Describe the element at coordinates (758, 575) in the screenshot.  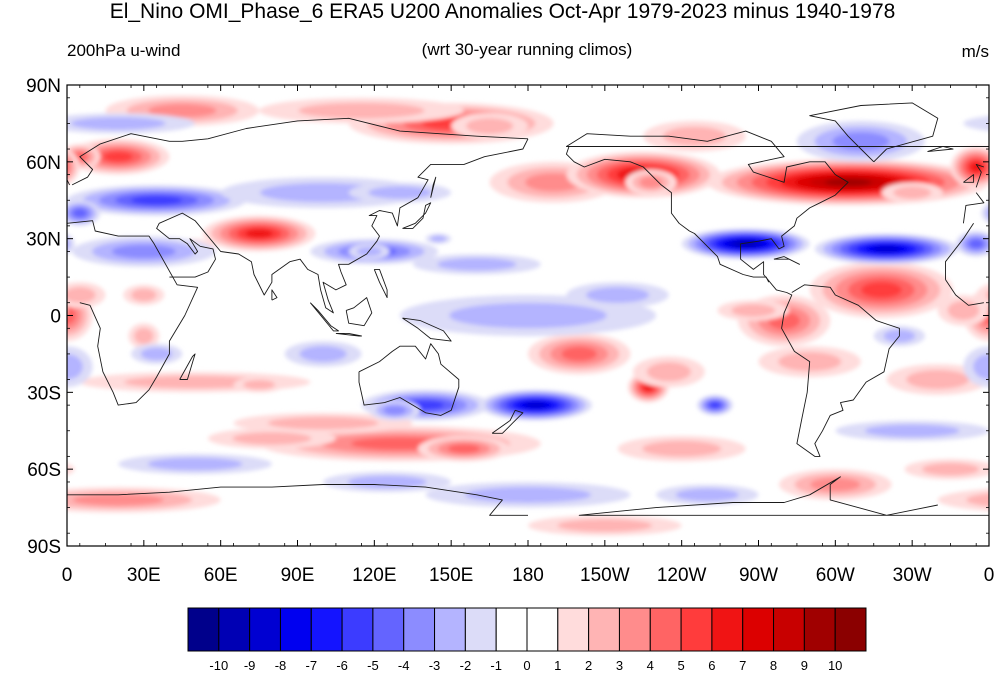
I see `x-tick-label: 90W` at that location.